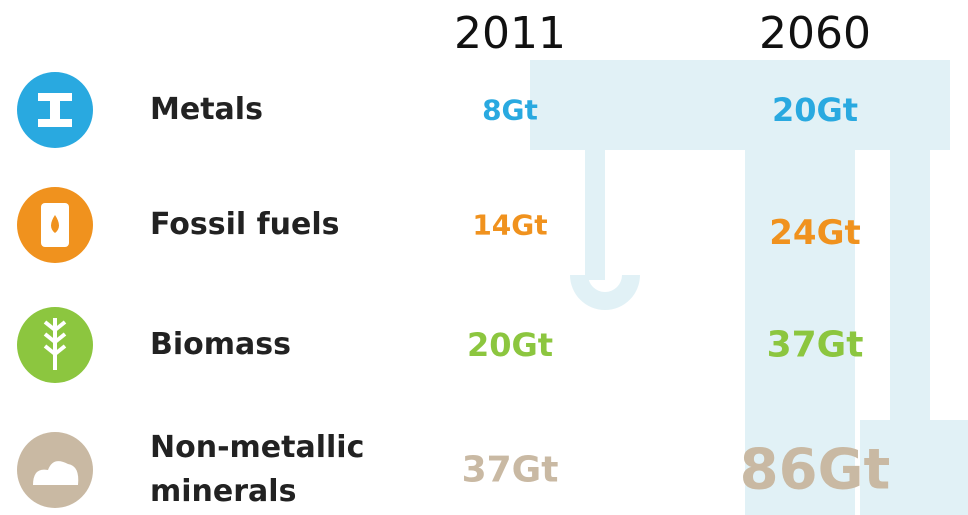  Describe the element at coordinates (815, 470) in the screenshot. I see `value: 86Gt` at that location.